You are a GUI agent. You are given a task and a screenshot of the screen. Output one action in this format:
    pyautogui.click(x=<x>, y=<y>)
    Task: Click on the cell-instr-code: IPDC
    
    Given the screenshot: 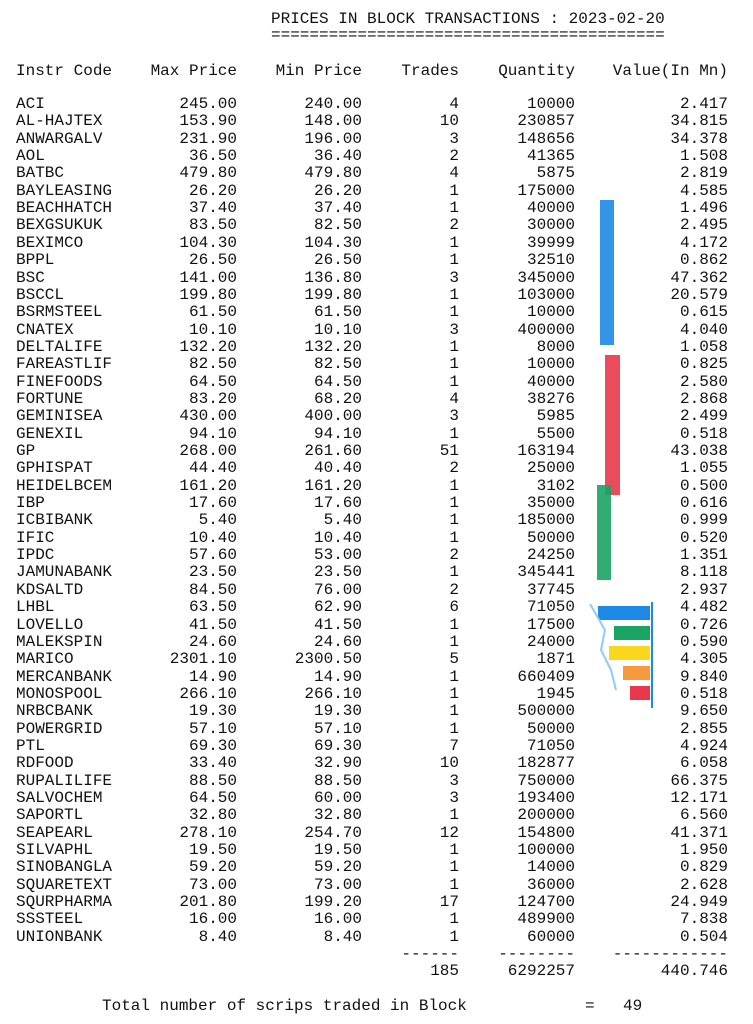 What is the action you would take?
    pyautogui.click(x=35, y=555)
    